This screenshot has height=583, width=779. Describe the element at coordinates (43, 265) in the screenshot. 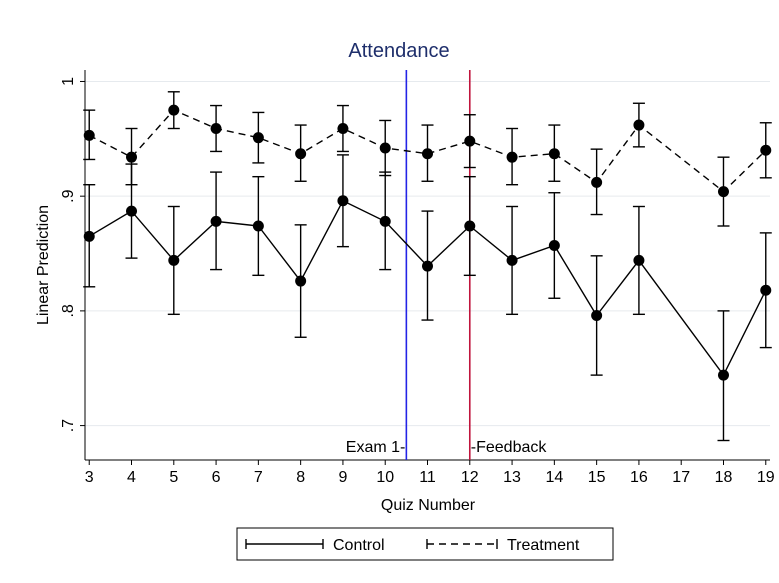

I see `y-axis-label: Linear Prediction` at that location.